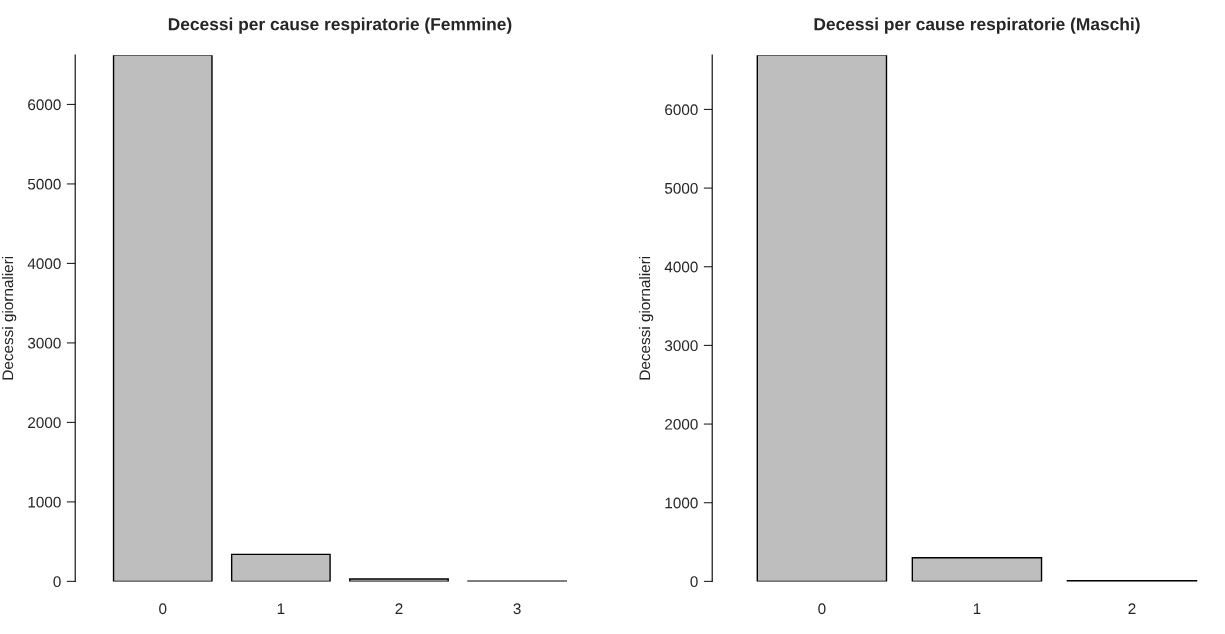  What do you see at coordinates (977, 25) in the screenshot?
I see `chart-title: Decessi per cause respiratorie (Maschi)` at bounding box center [977, 25].